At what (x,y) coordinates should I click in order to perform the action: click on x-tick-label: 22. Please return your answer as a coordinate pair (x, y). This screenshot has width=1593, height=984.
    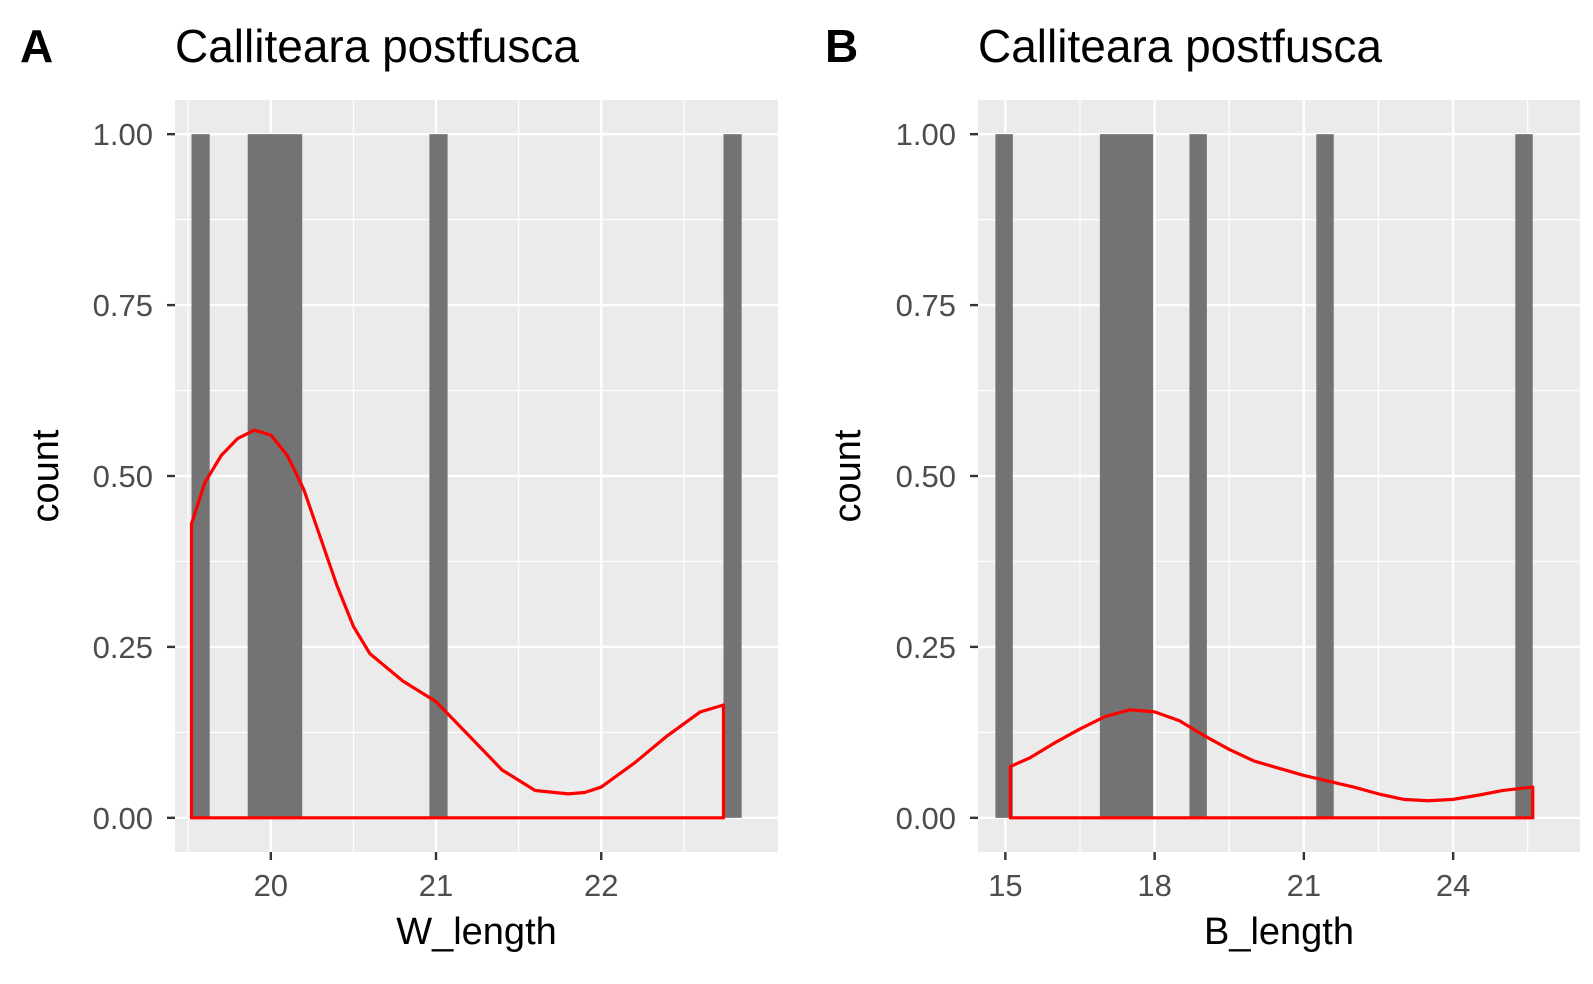
    Looking at the image, I should click on (601, 885).